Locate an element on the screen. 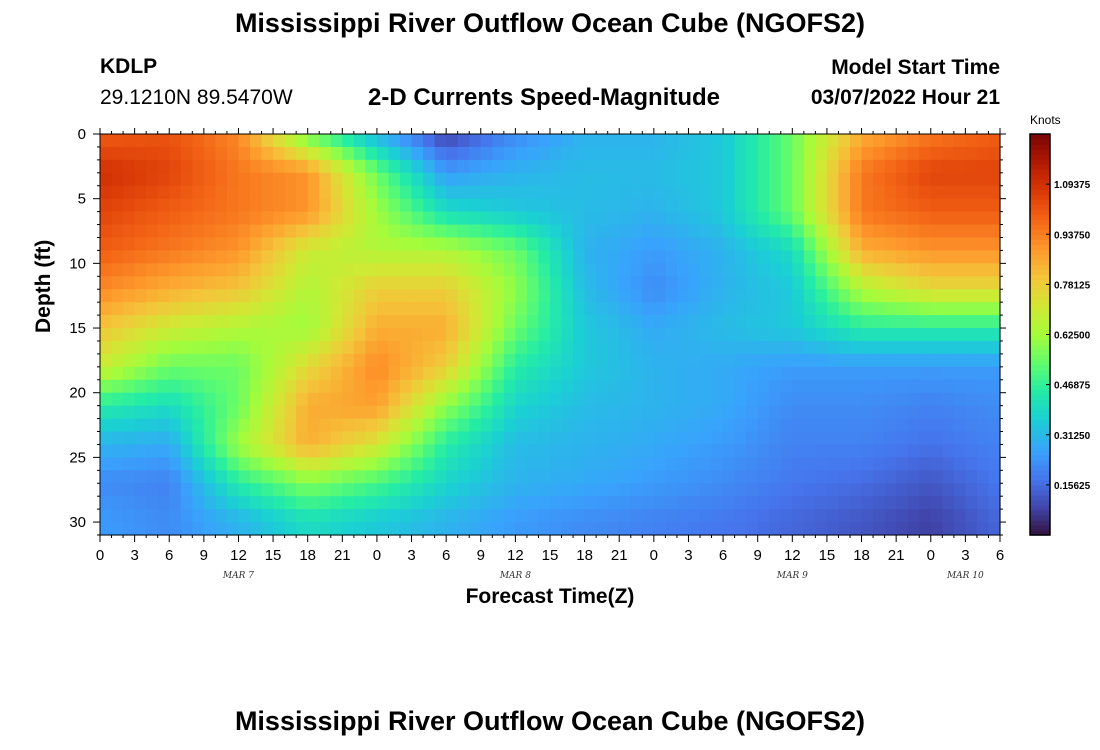 This screenshot has width=1100, height=750. colorbar-title: Knots is located at coordinates (1045, 120).